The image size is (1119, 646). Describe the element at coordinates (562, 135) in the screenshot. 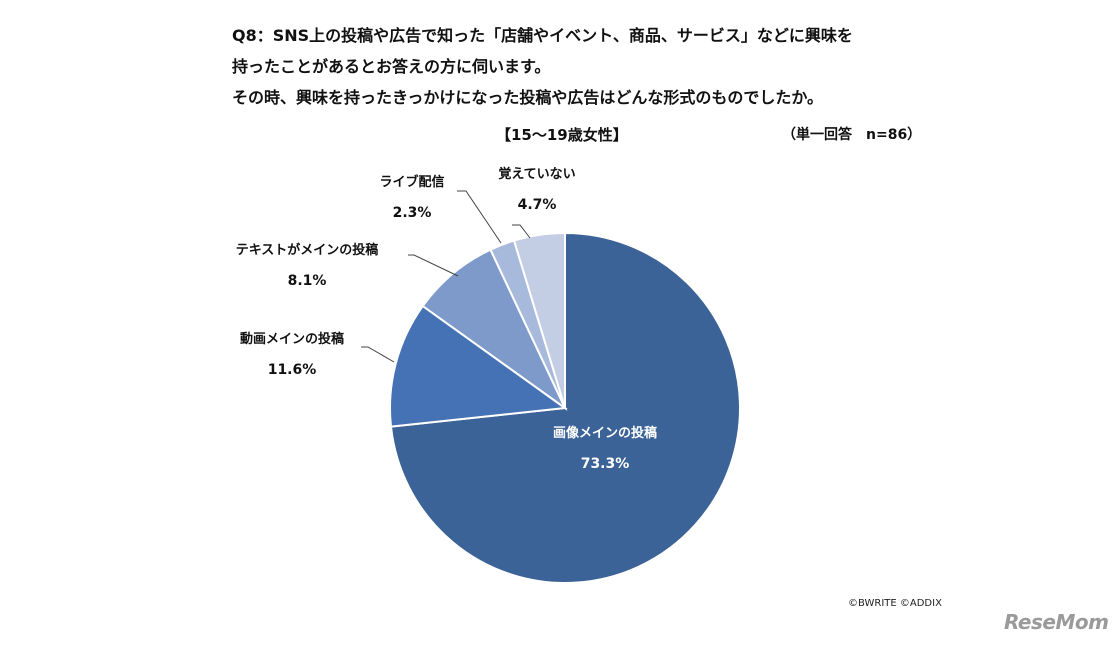

I see `chart-title: 【15～19歳女性】` at that location.